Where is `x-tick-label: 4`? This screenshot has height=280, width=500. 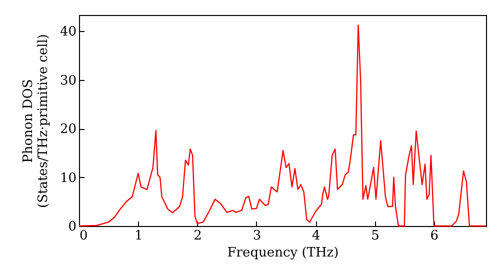
x-tick-label: 4 is located at coordinates (316, 236).